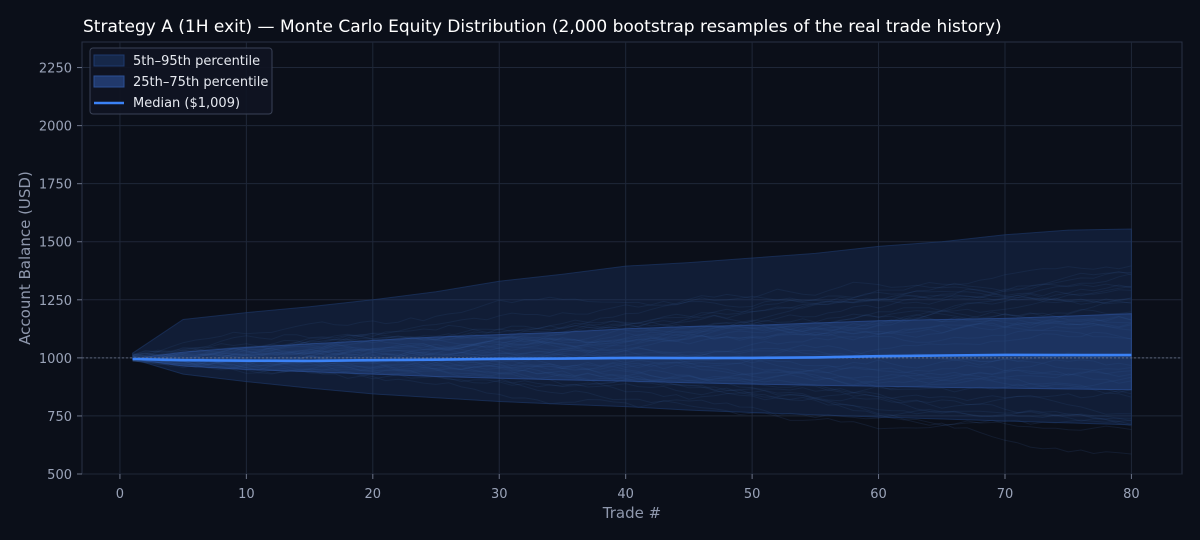 This screenshot has height=540, width=1200. What do you see at coordinates (120, 494) in the screenshot?
I see `x-tick-label: 0` at bounding box center [120, 494].